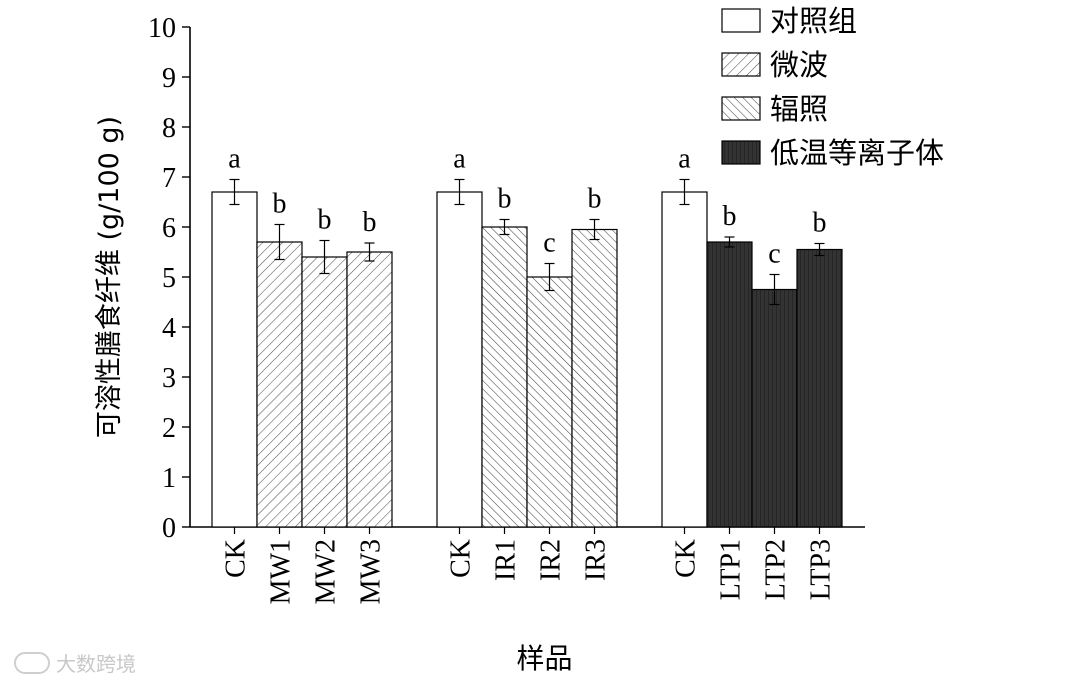 This screenshot has width=1080, height=685. What do you see at coordinates (371, 571) in the screenshot?
I see `x-tick-label: MW3` at bounding box center [371, 571].